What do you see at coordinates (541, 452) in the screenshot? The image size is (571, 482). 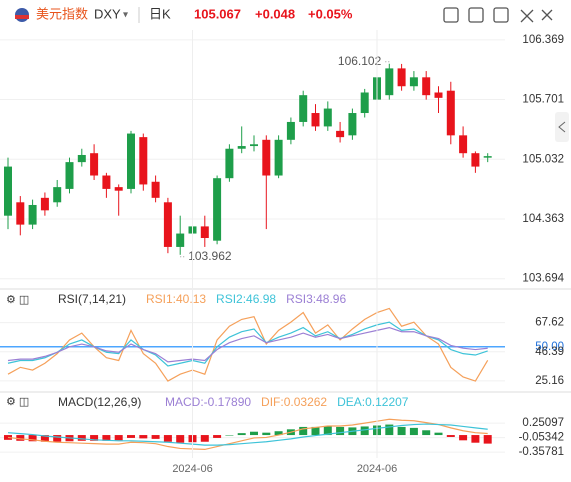 I see `y-tick-label: -0.35781` at bounding box center [541, 452].